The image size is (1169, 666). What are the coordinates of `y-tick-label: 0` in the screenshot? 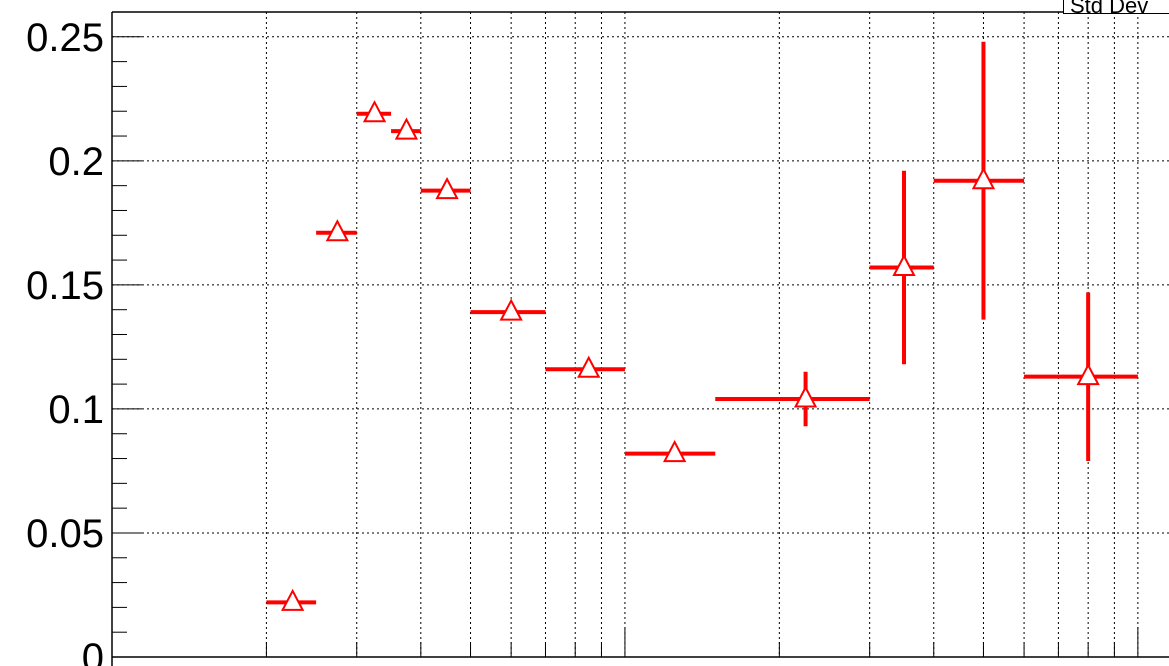 It's located at (93, 651).